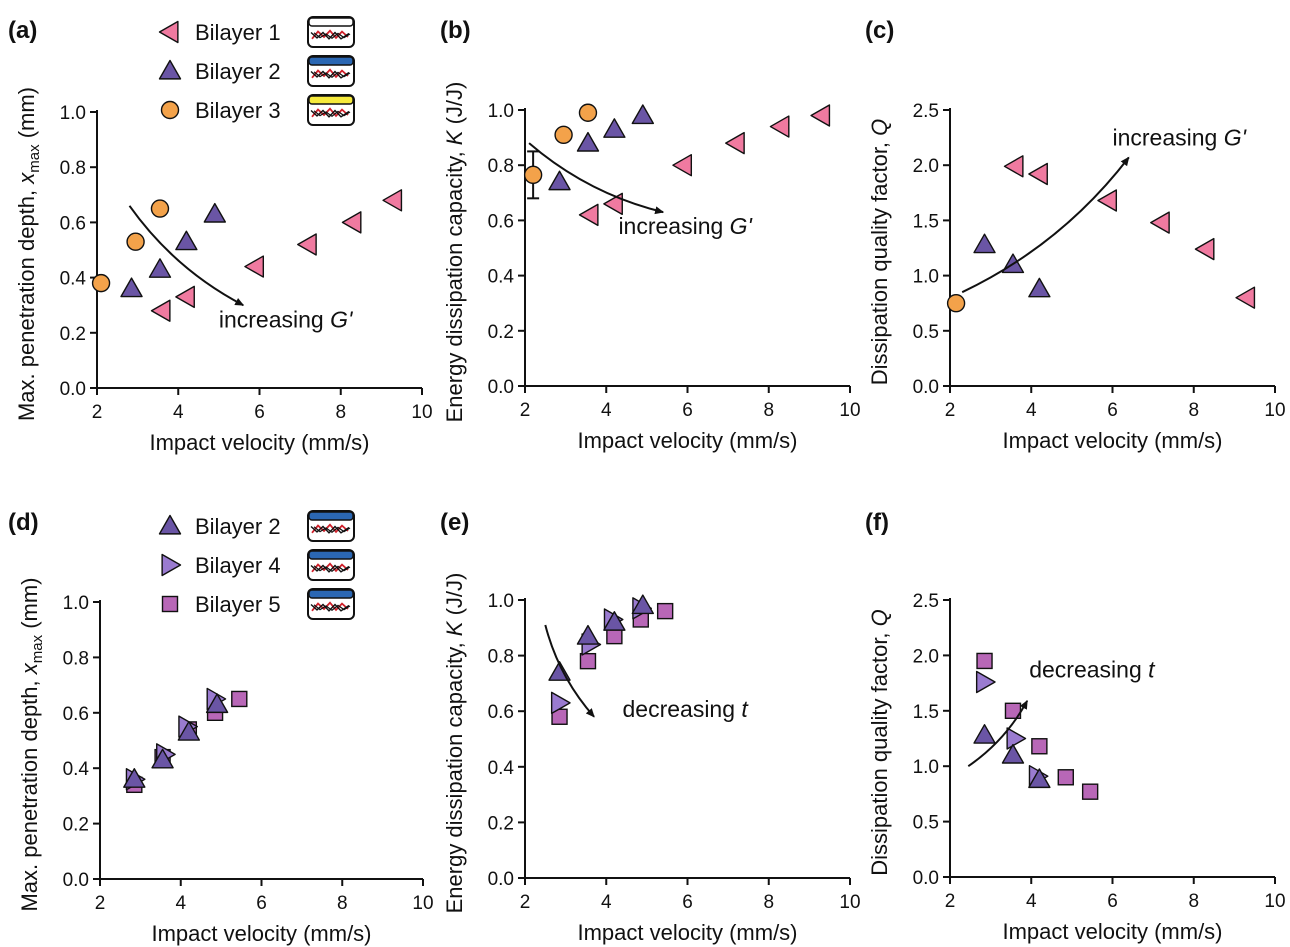 This screenshot has width=1290, height=947. Describe the element at coordinates (23, 522) in the screenshot. I see `panel-label: (d)` at that location.